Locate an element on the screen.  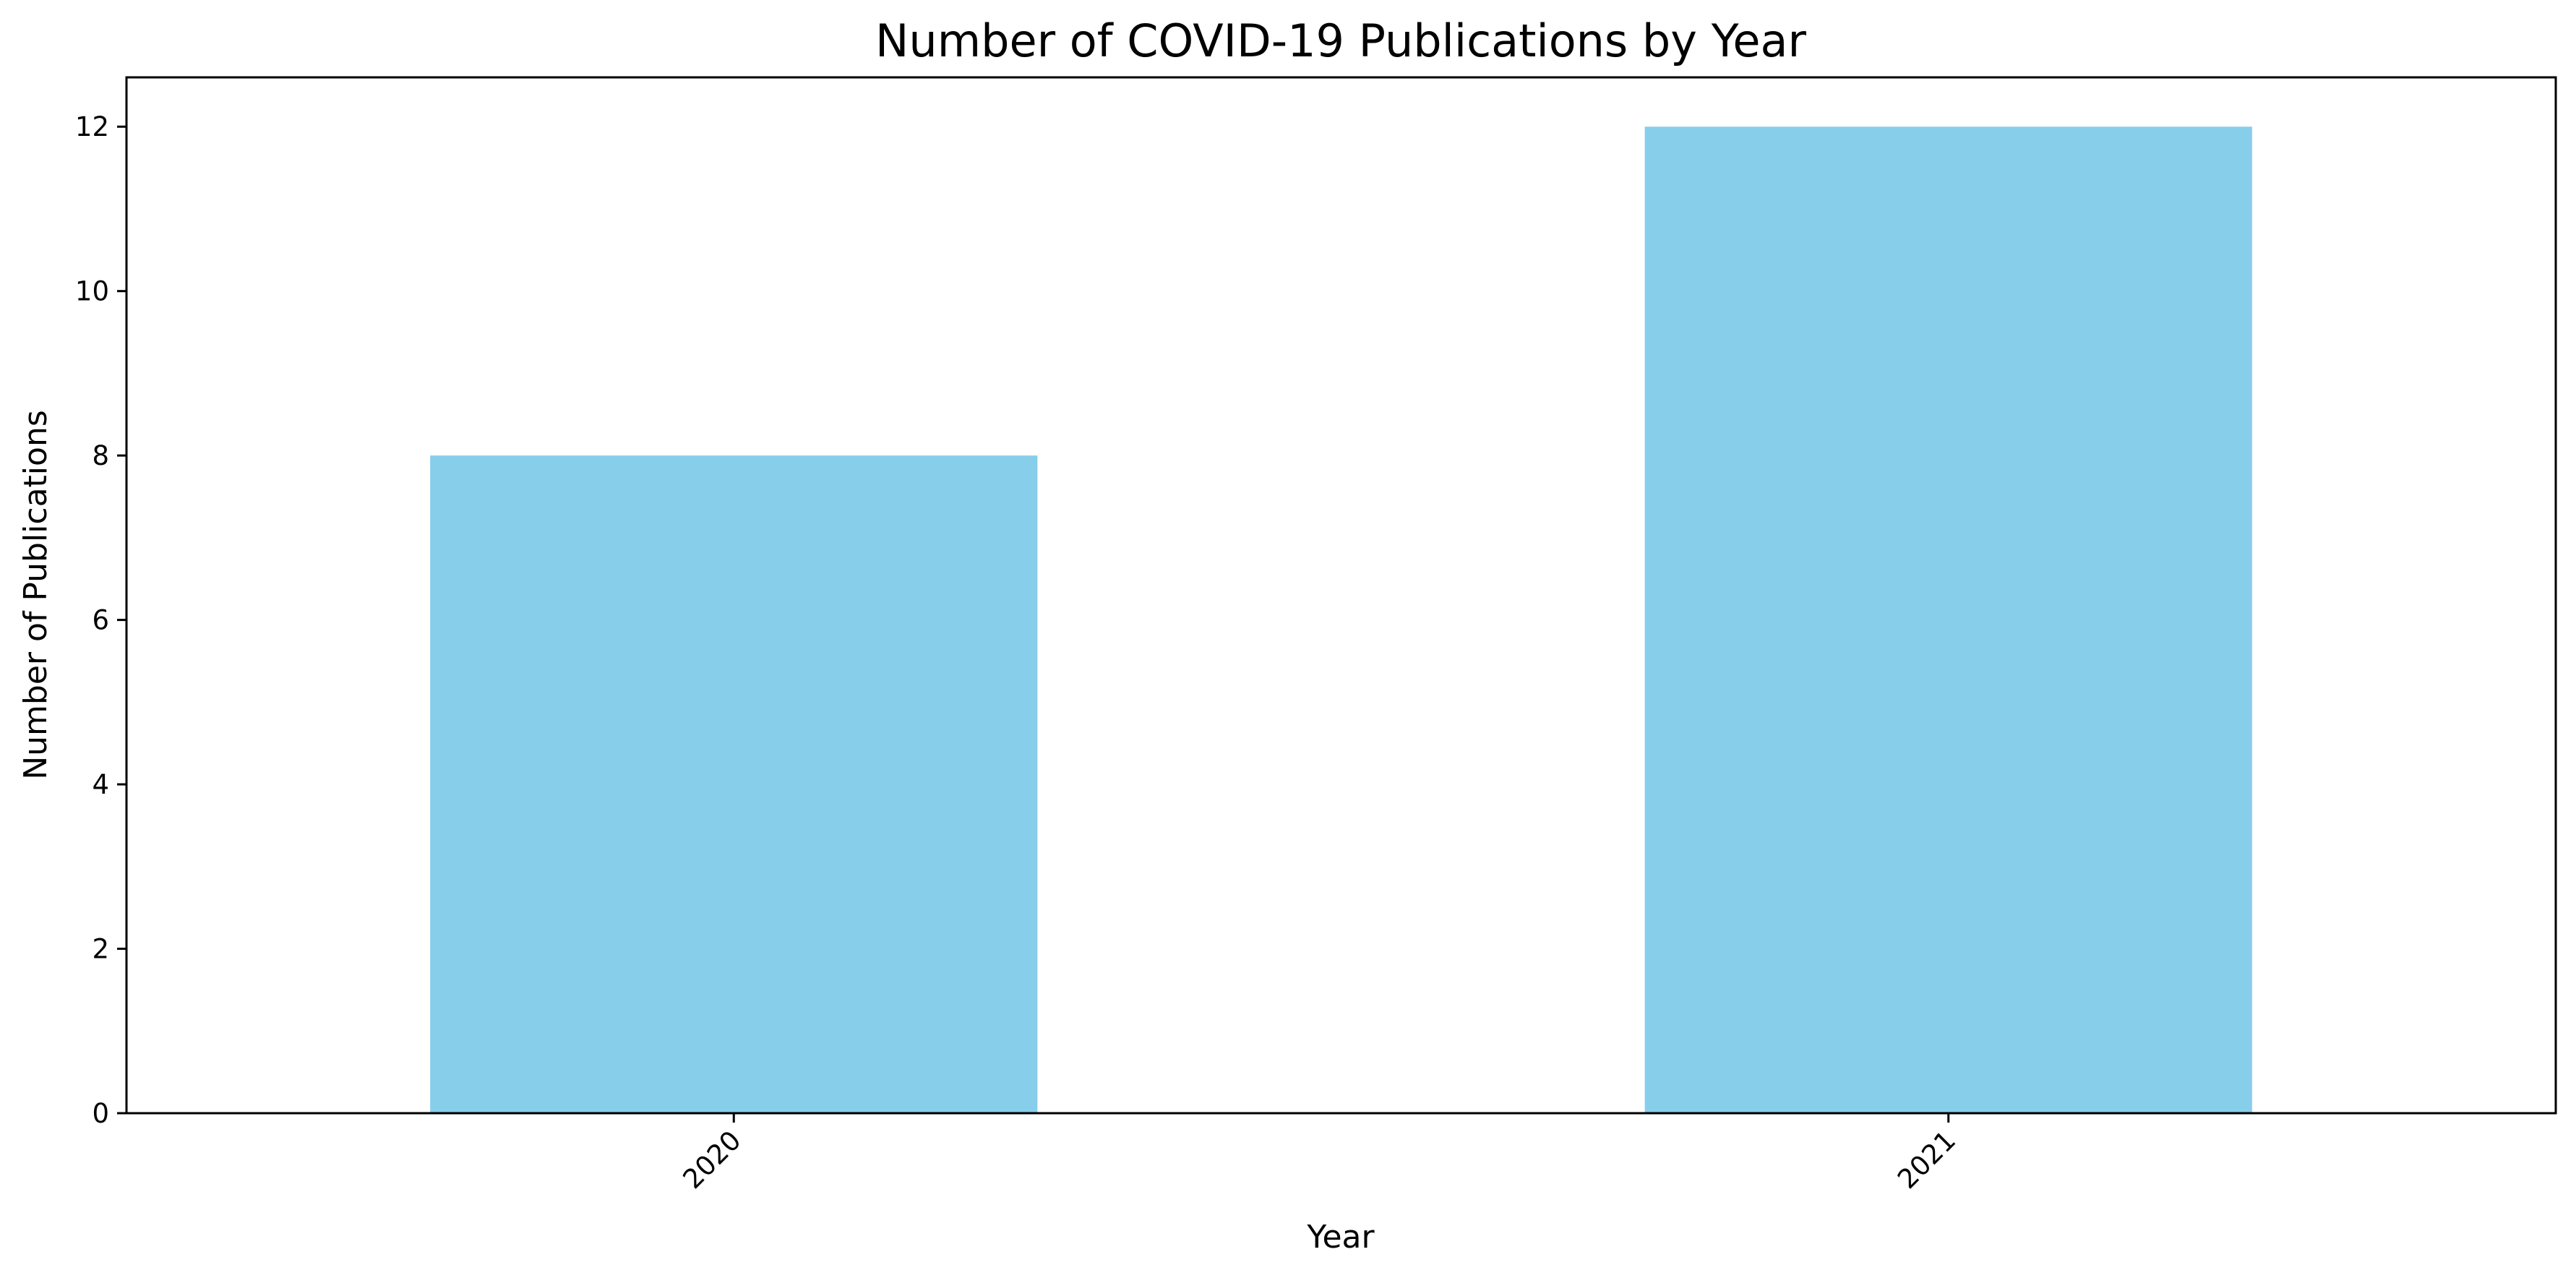
x-axis-label: Year is located at coordinates (1341, 1237).